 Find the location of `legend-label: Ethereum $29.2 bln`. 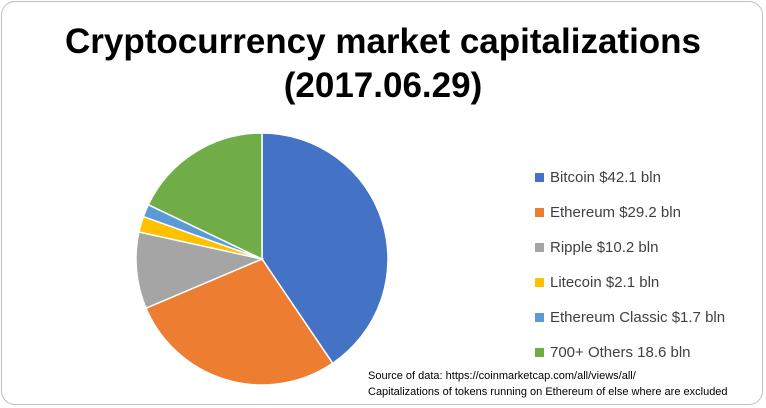

legend-label: Ethereum $29.2 bln is located at coordinates (615, 212).